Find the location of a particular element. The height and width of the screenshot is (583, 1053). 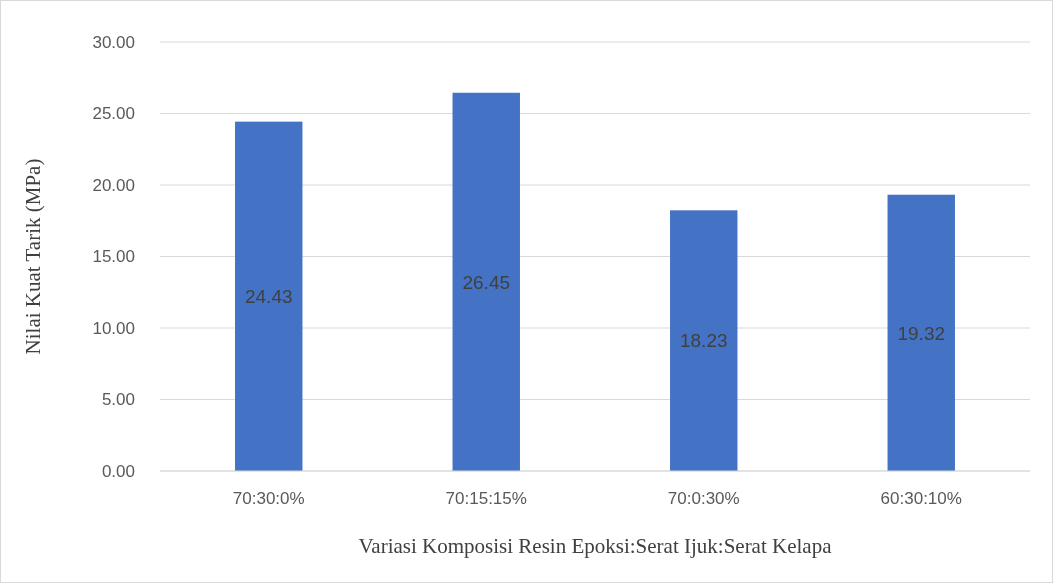

x-tick-label: 60:30:10% is located at coordinates (921, 498).